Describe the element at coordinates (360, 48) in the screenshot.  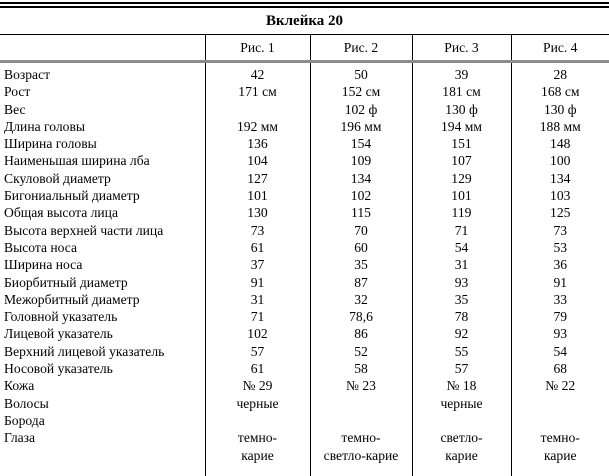
I see `header-fig-2: Рис. 2` at that location.